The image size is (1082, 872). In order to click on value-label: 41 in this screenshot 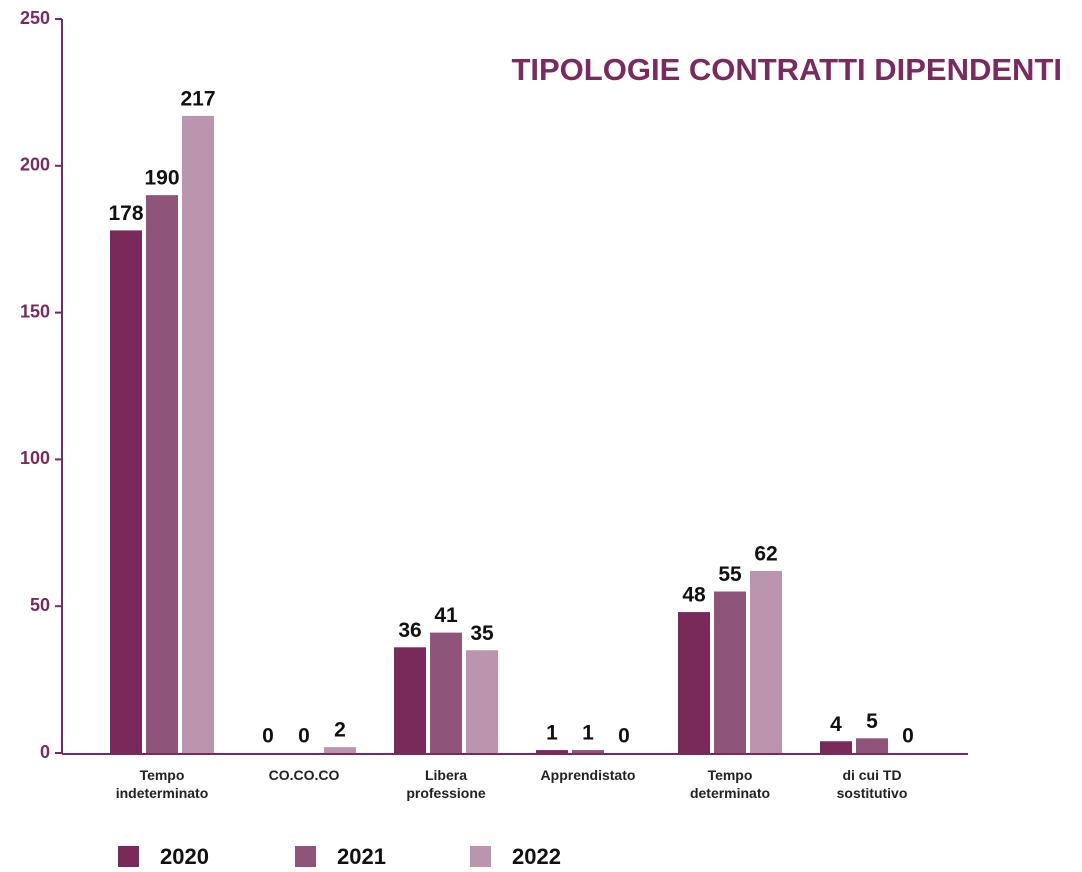, I will do `click(446, 615)`.